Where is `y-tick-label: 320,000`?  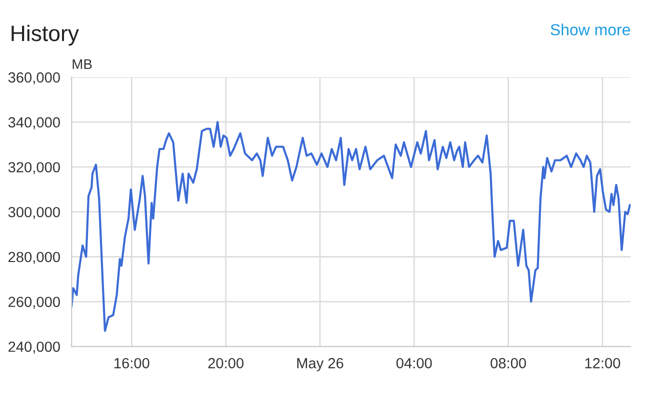 y-tick-label: 320,000 is located at coordinates (34, 168).